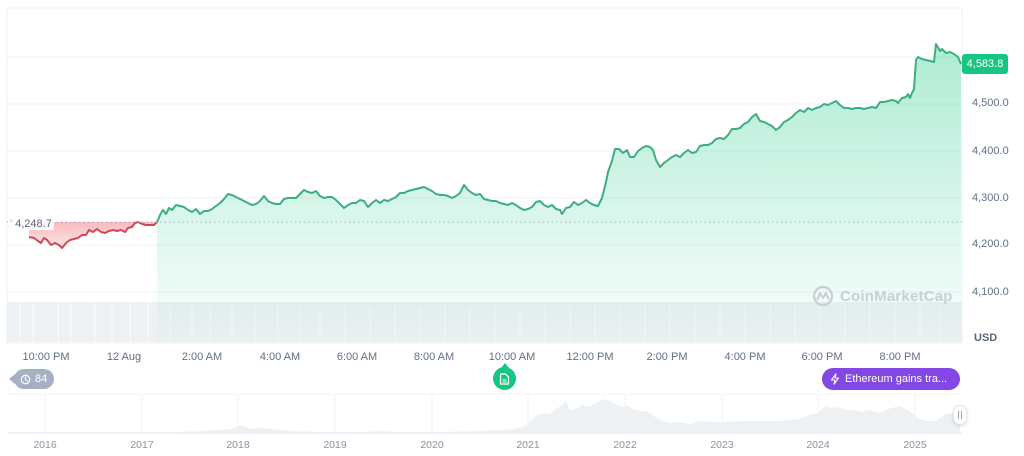 The width and height of the screenshot is (1024, 456). I want to click on range-selector, so click(484, 413).